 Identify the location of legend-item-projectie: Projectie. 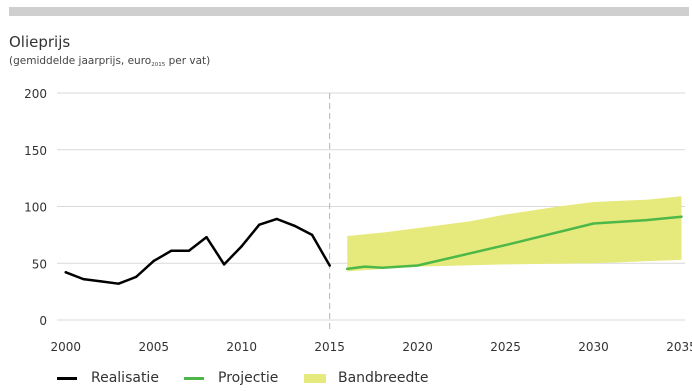
(231, 378).